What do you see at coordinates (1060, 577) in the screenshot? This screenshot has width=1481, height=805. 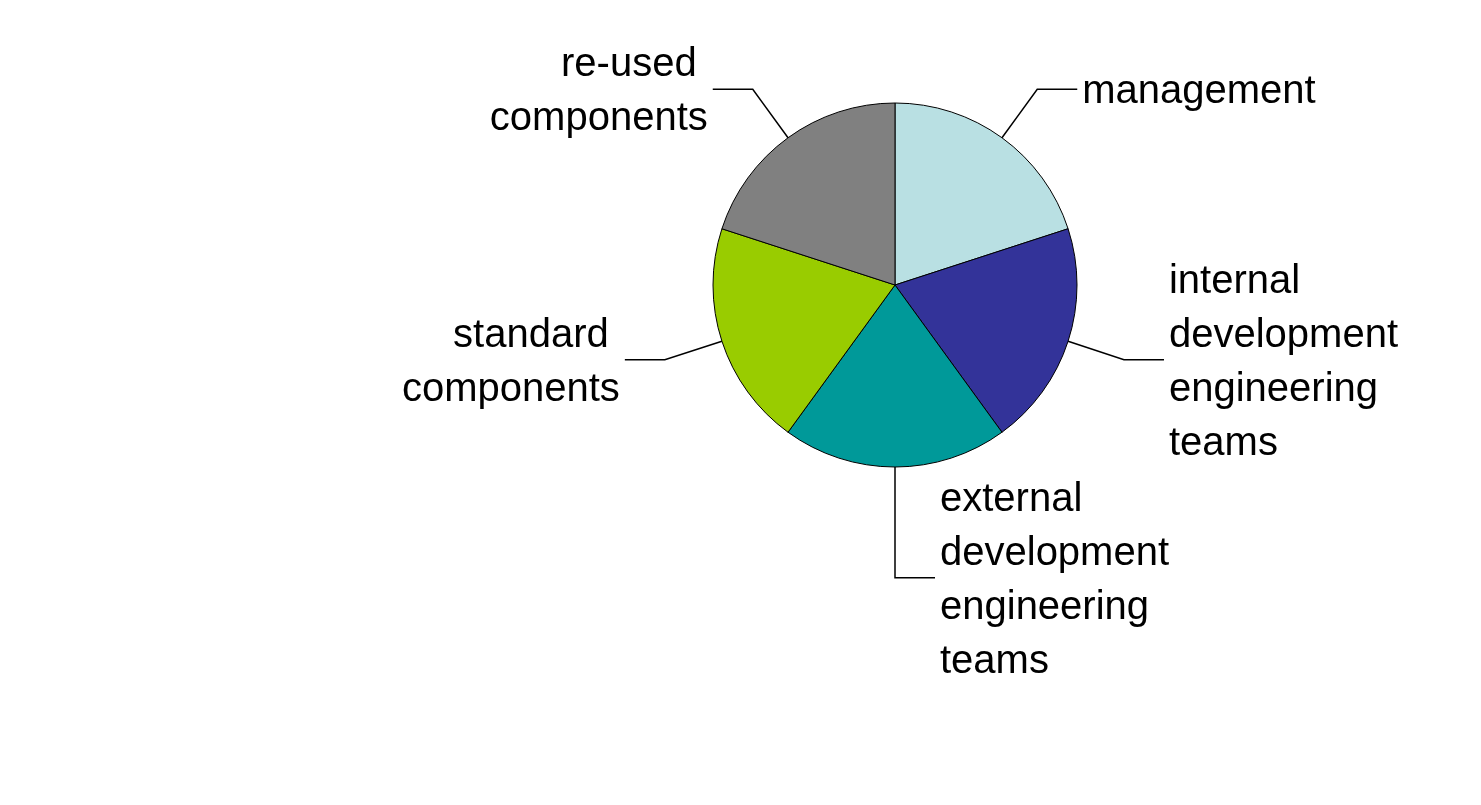 I see `slice-label: external development engineering teams` at bounding box center [1060, 577].